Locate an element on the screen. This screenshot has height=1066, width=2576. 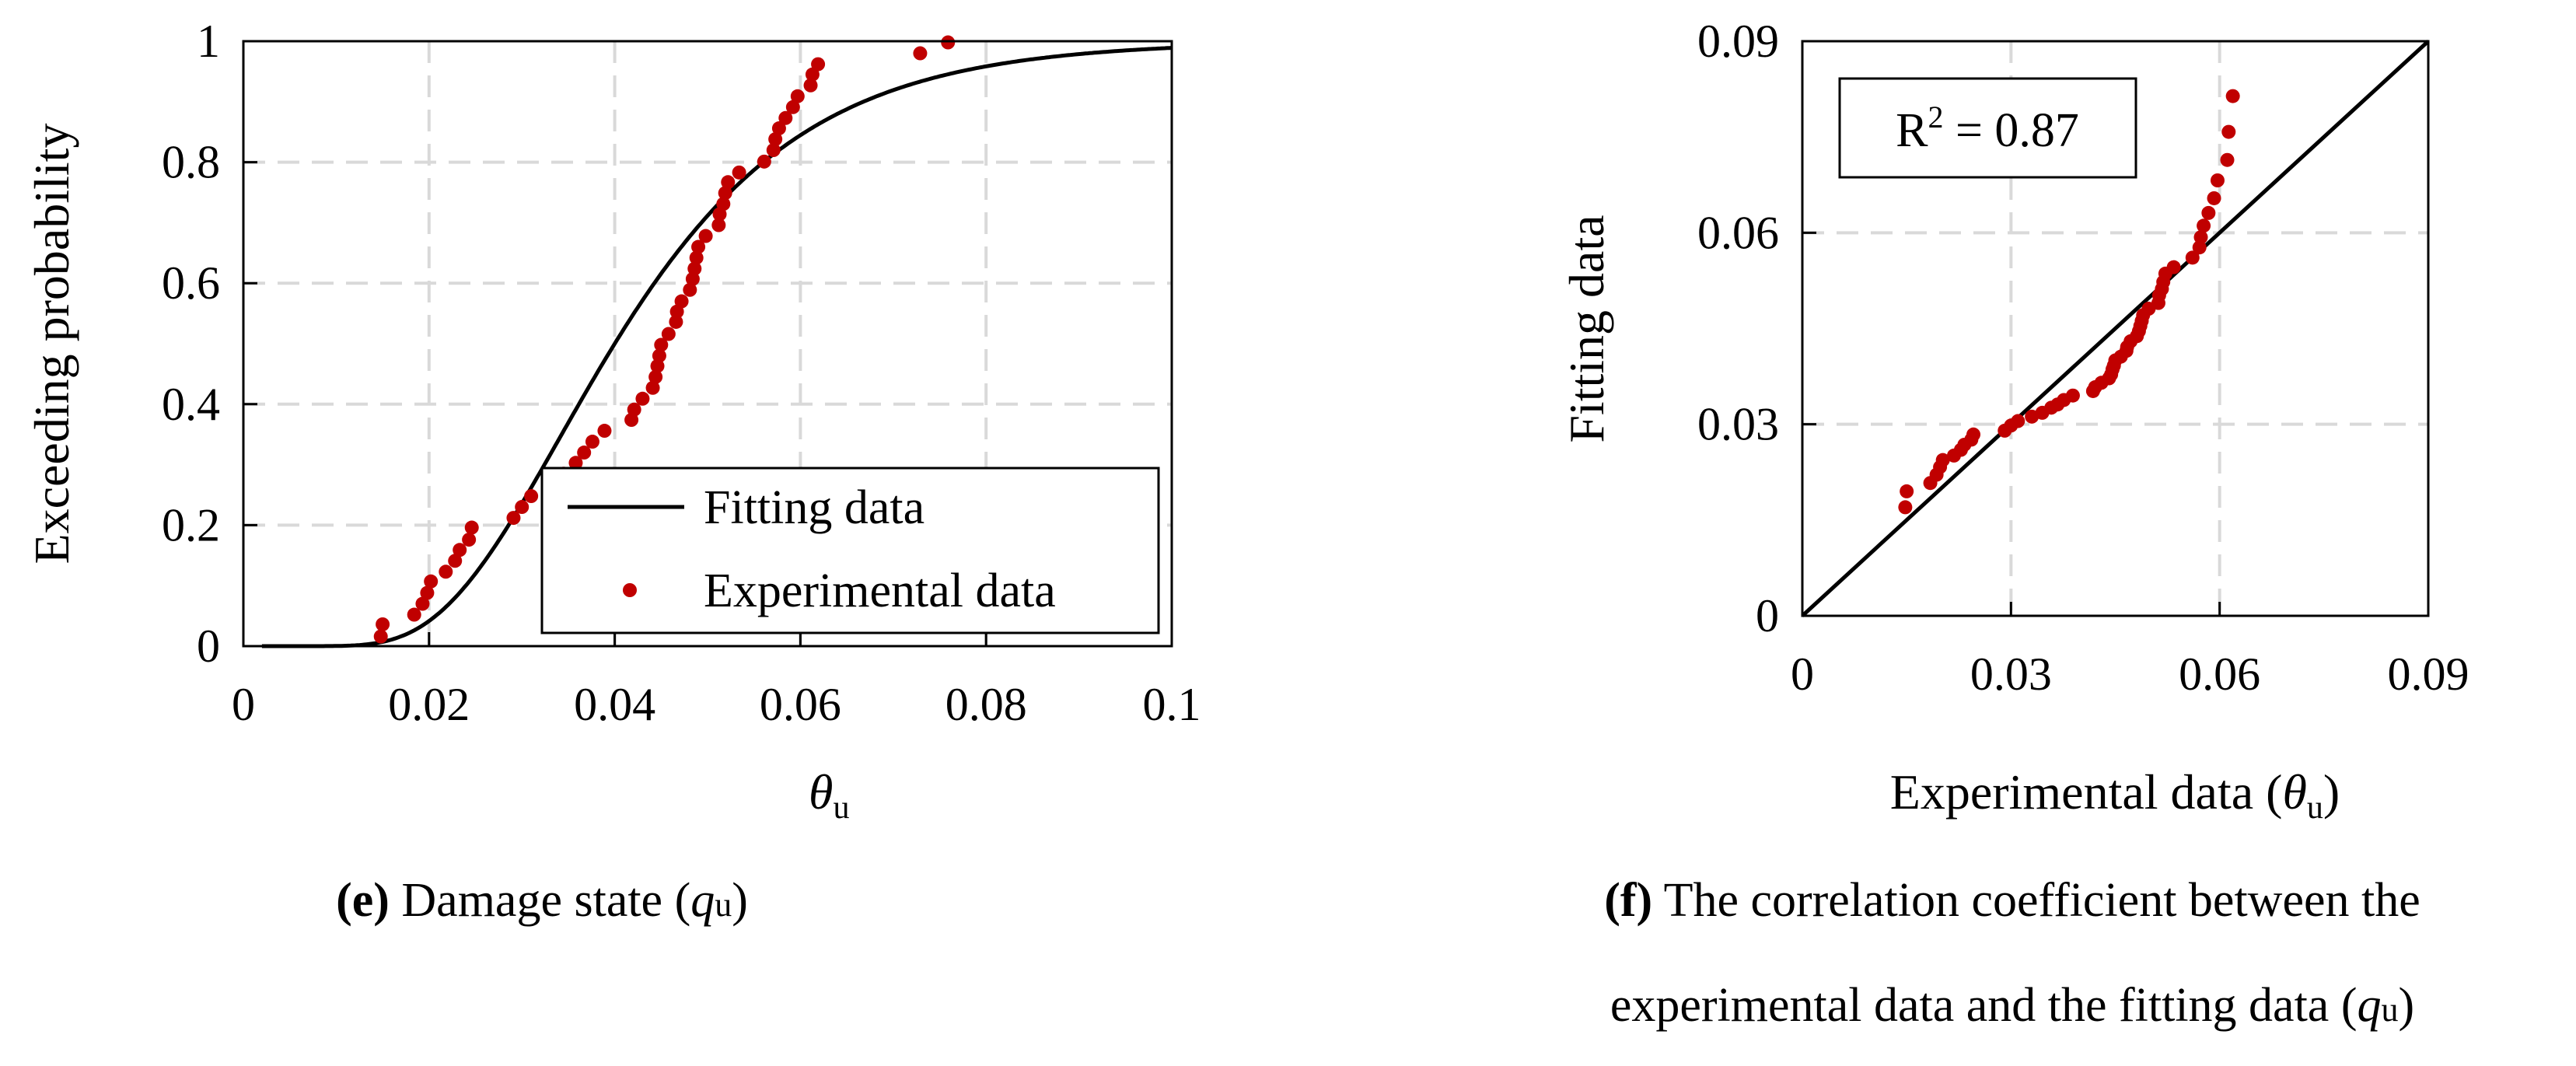
f-y-tick-label: 0 is located at coordinates (1768, 615).